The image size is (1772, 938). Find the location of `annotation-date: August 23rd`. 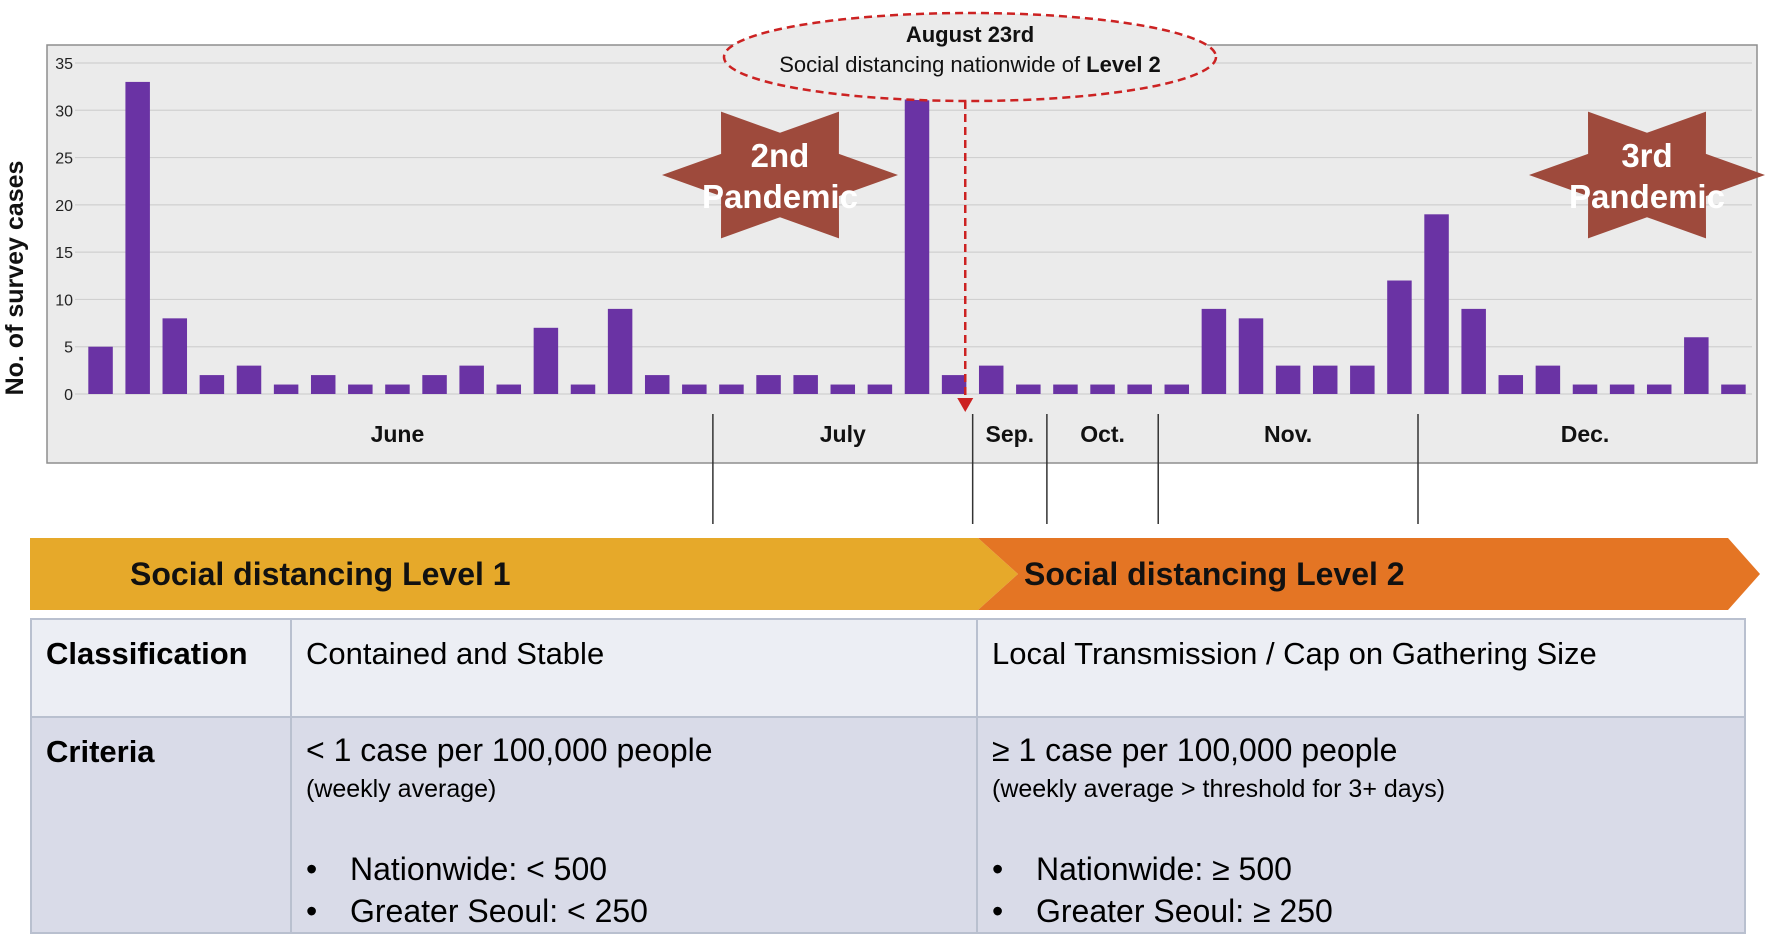

annotation-date: August 23rd is located at coordinates (970, 34).